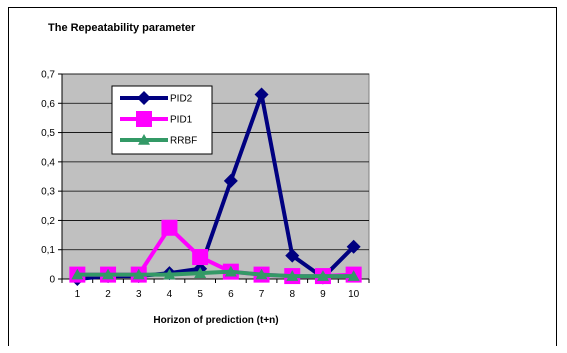  I want to click on x-tick-label: 4, so click(170, 294).